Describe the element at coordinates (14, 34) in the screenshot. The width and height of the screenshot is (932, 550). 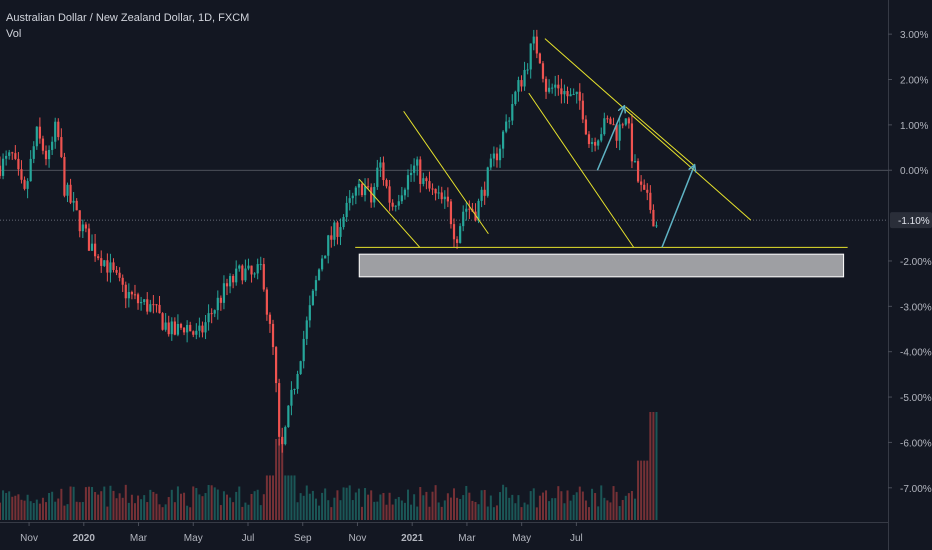
I see `volume-label: Vol` at that location.